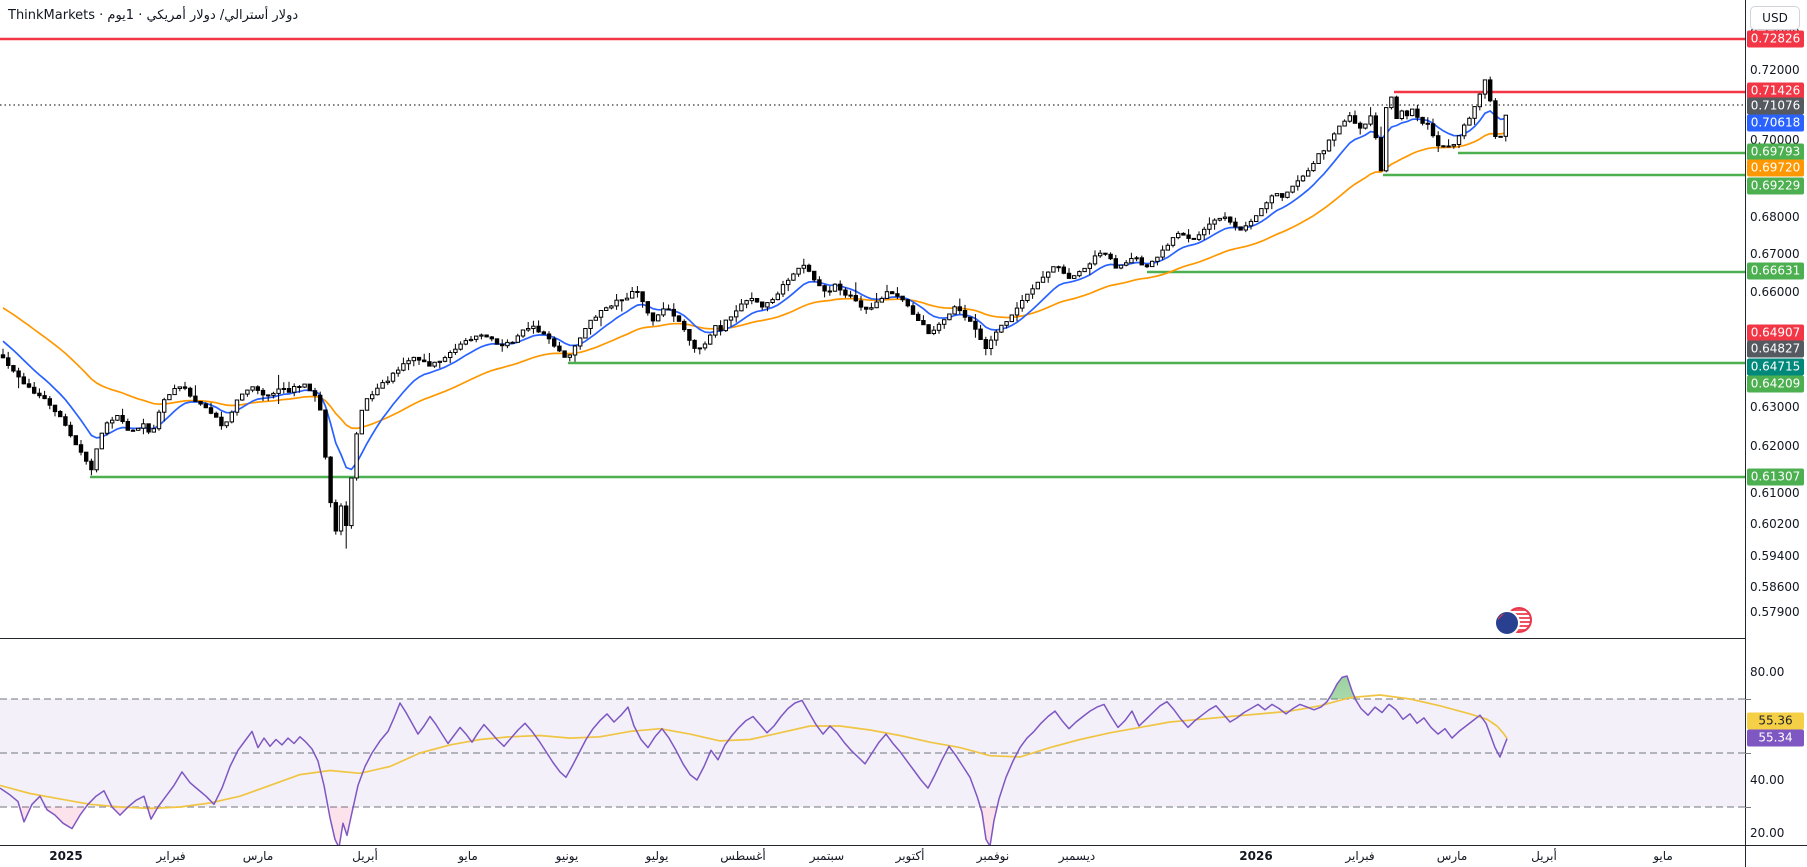  Describe the element at coordinates (1775, 70) in the screenshot. I see `axis-tick: 0.72000` at that location.